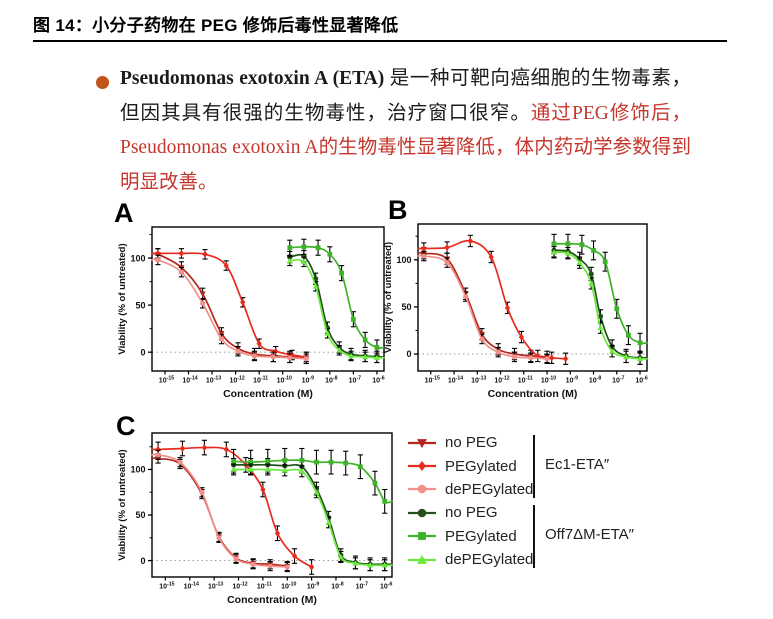  I want to click on title-underline, so click(380, 41).